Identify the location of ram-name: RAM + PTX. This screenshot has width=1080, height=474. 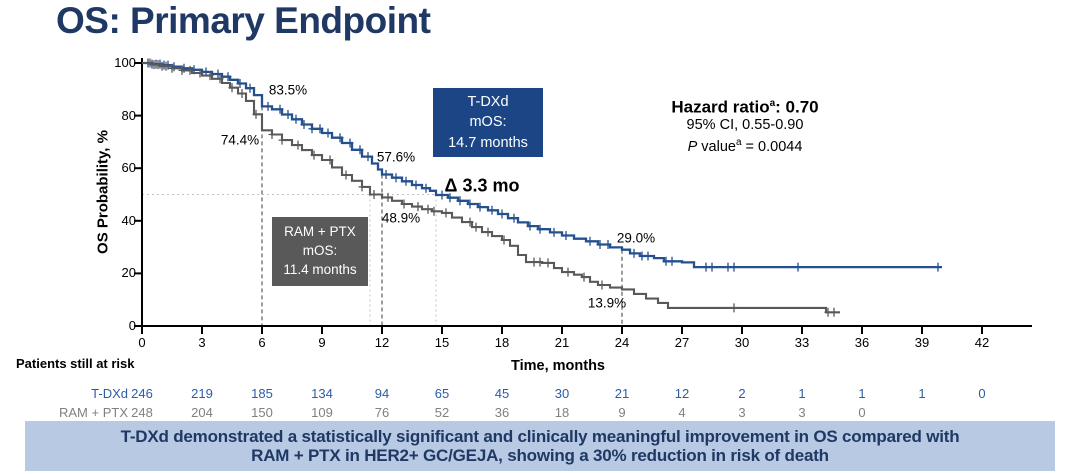
(320, 232).